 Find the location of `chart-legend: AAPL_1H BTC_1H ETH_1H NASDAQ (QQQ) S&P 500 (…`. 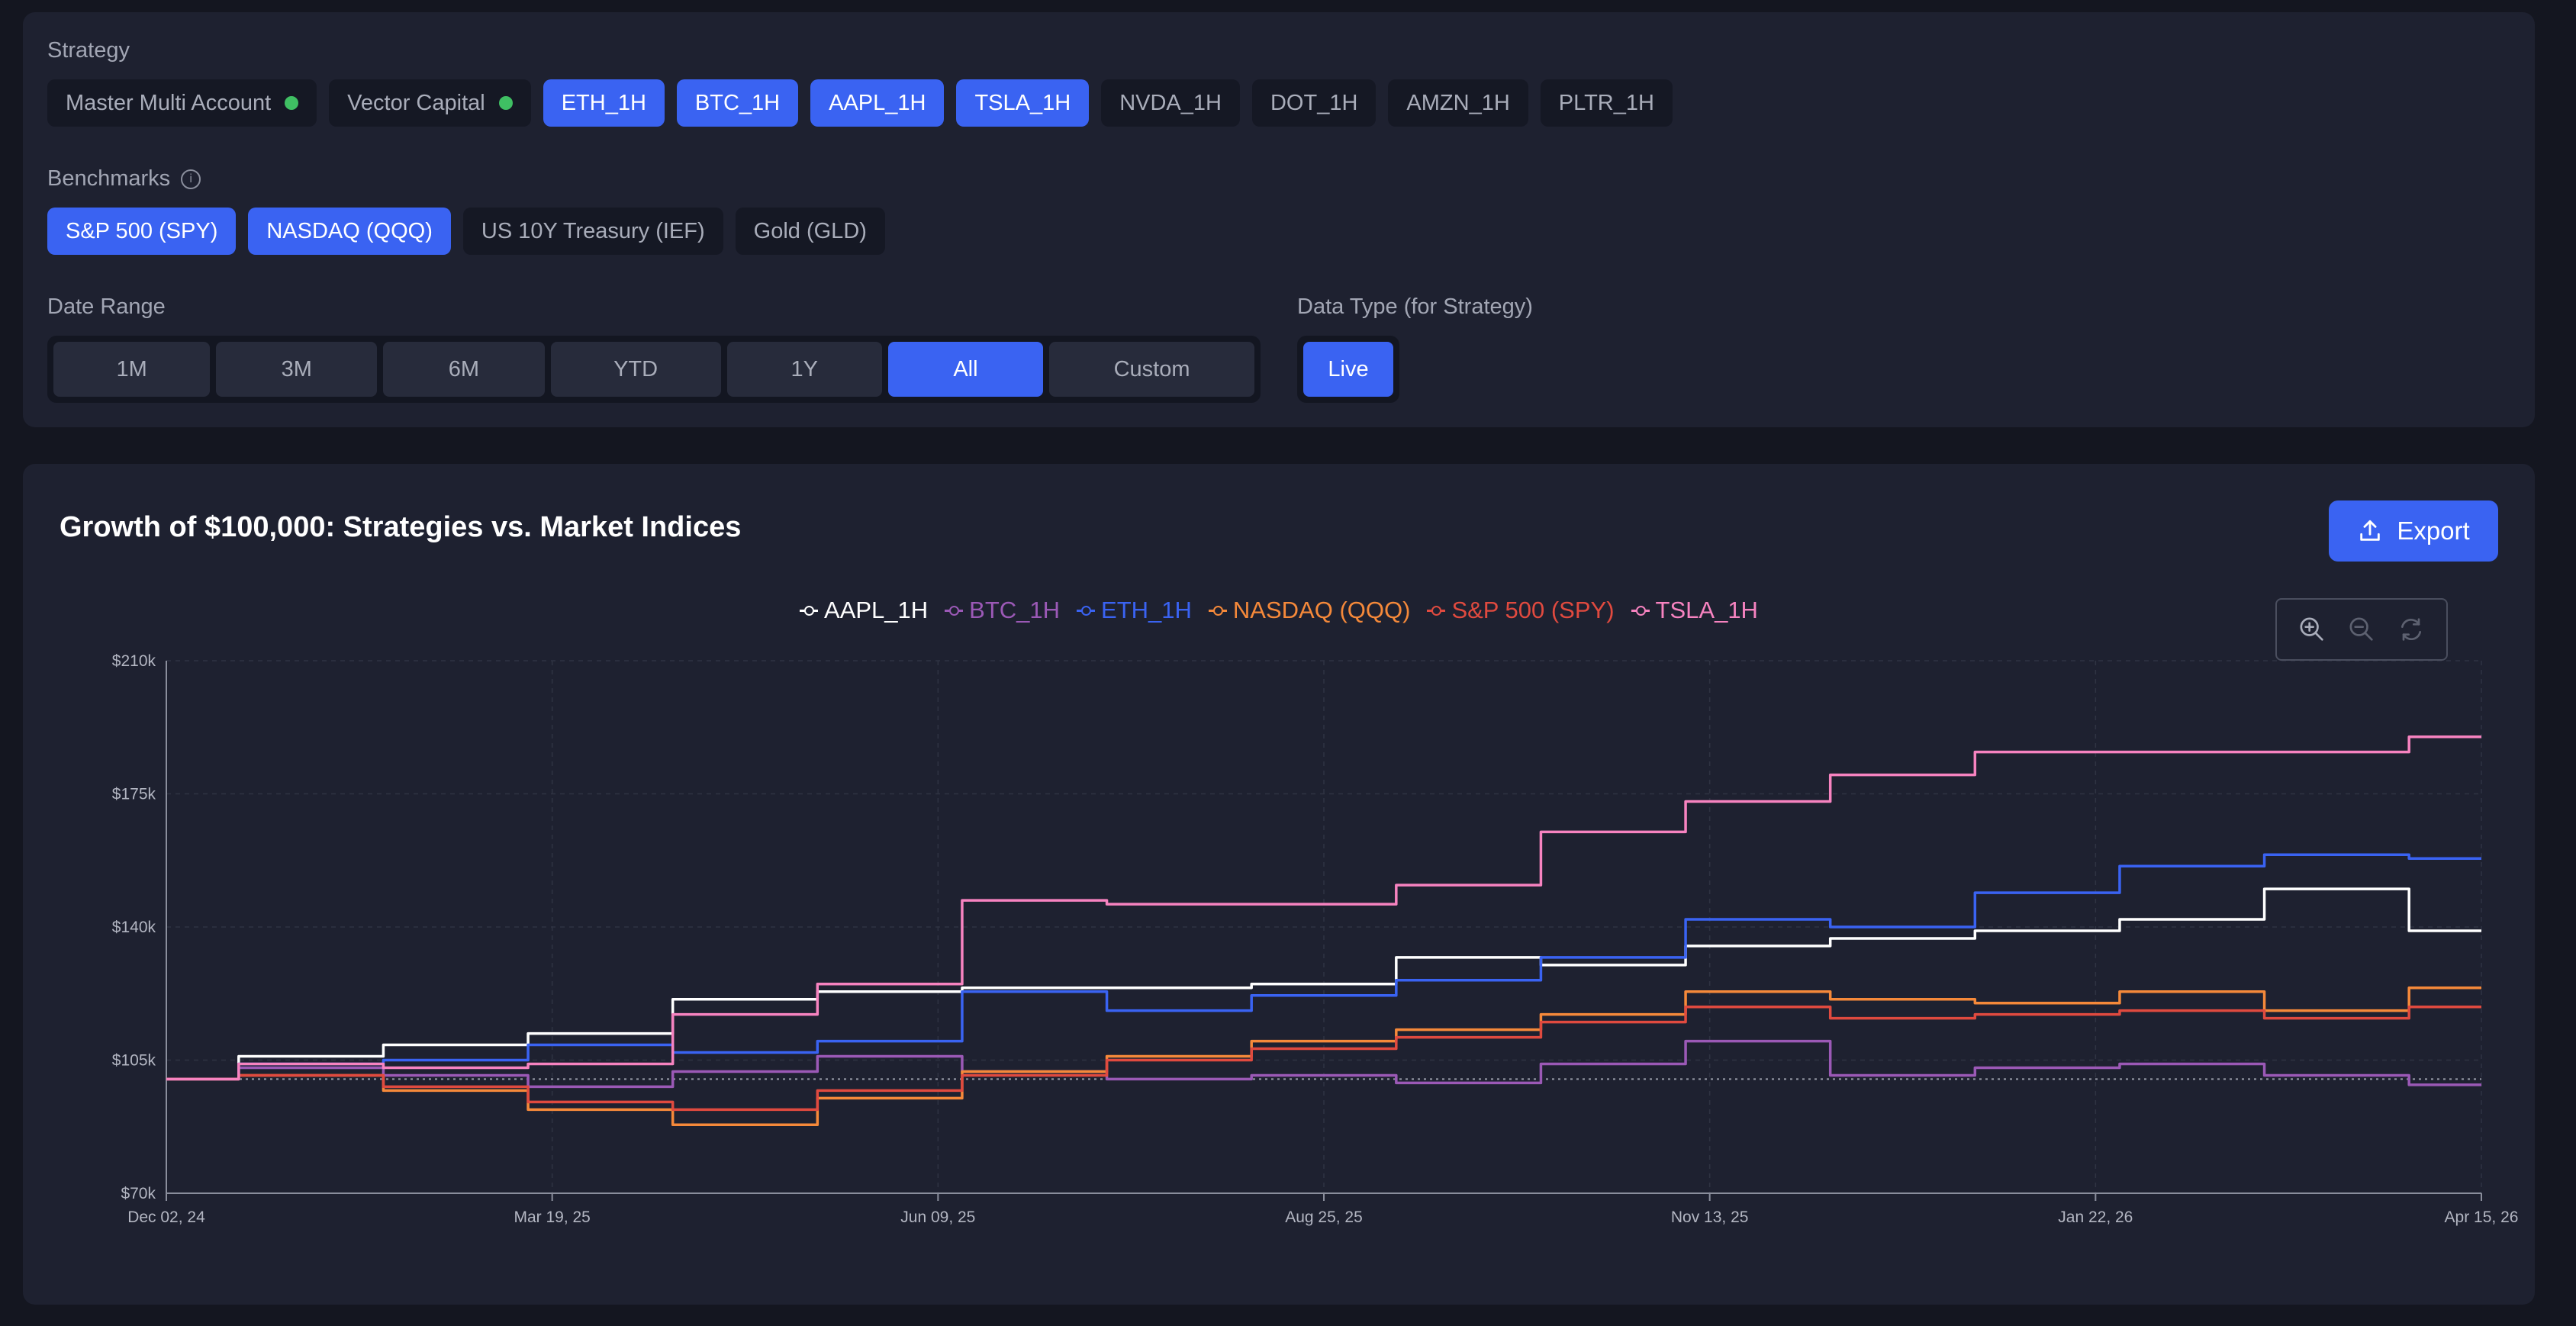

chart-legend: AAPL_1H BTC_1H ETH_1H NASDAQ (QQQ) S&P 500 (… is located at coordinates (1279, 610).